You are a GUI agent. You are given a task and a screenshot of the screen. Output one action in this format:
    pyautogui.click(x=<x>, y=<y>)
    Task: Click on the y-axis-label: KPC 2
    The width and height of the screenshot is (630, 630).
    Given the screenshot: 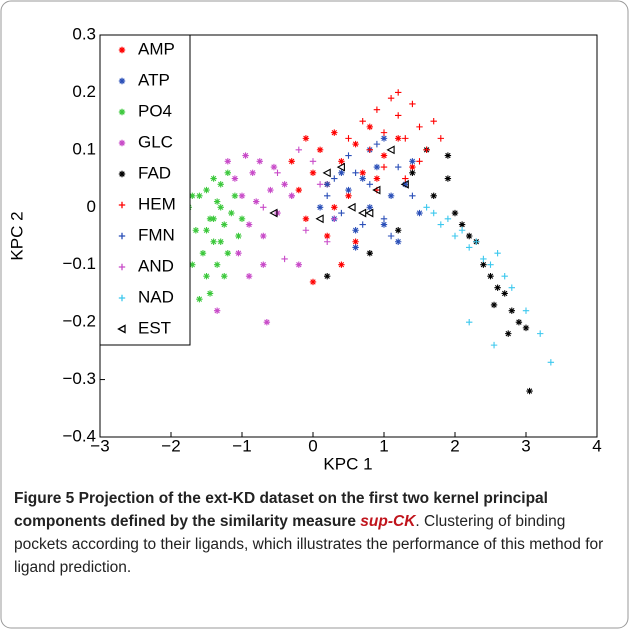 What is the action you would take?
    pyautogui.click(x=16, y=235)
    